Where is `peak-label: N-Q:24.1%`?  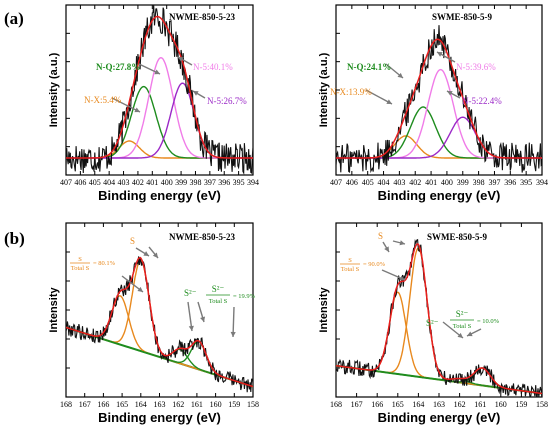
peak-label: N-Q:24.1% is located at coordinates (369, 67).